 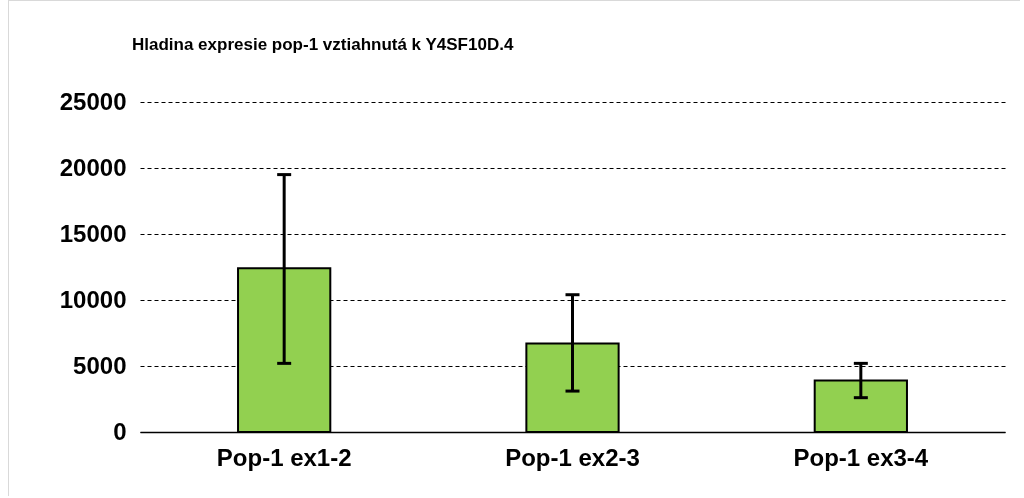 What do you see at coordinates (572, 457) in the screenshot?
I see `x-tick-label: Pop-1 ex2-3` at bounding box center [572, 457].